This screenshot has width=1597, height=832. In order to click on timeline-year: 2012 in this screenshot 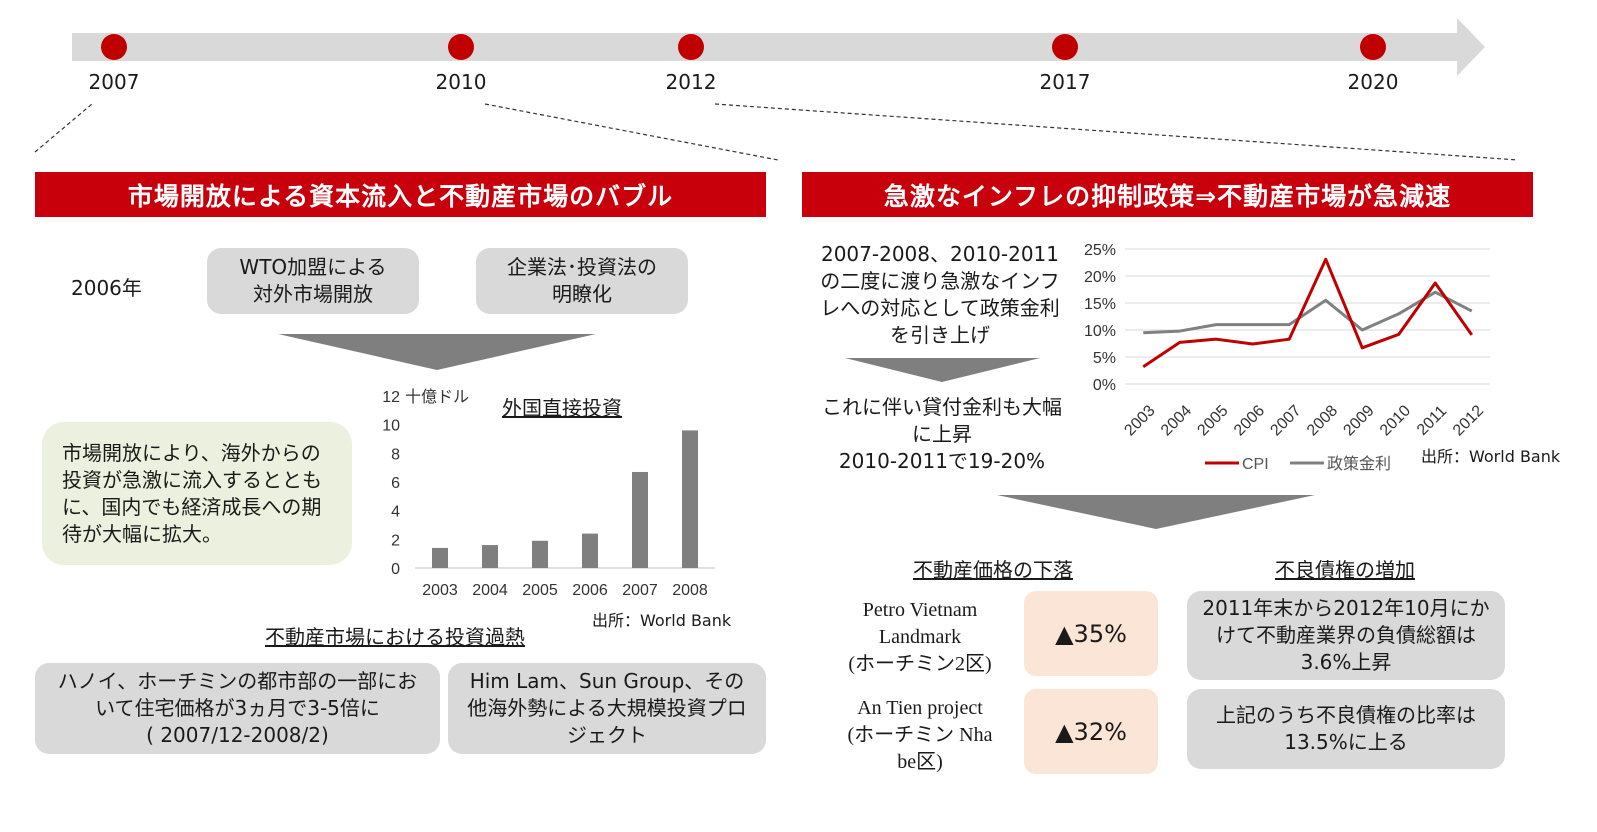, I will do `click(691, 82)`.